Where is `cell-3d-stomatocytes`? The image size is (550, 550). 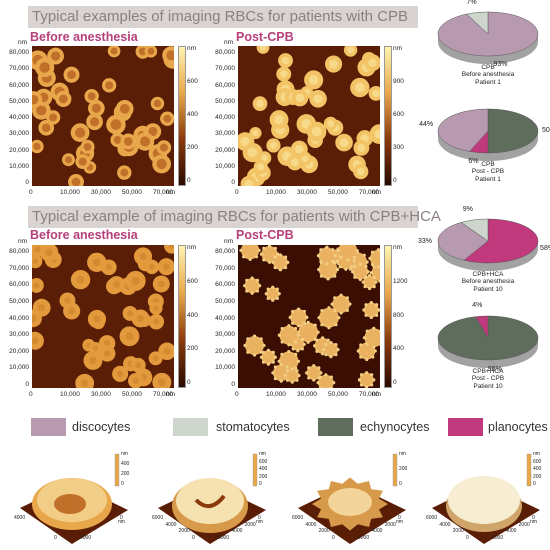
cell-3d-stomatocytes is located at coordinates (212, 498).